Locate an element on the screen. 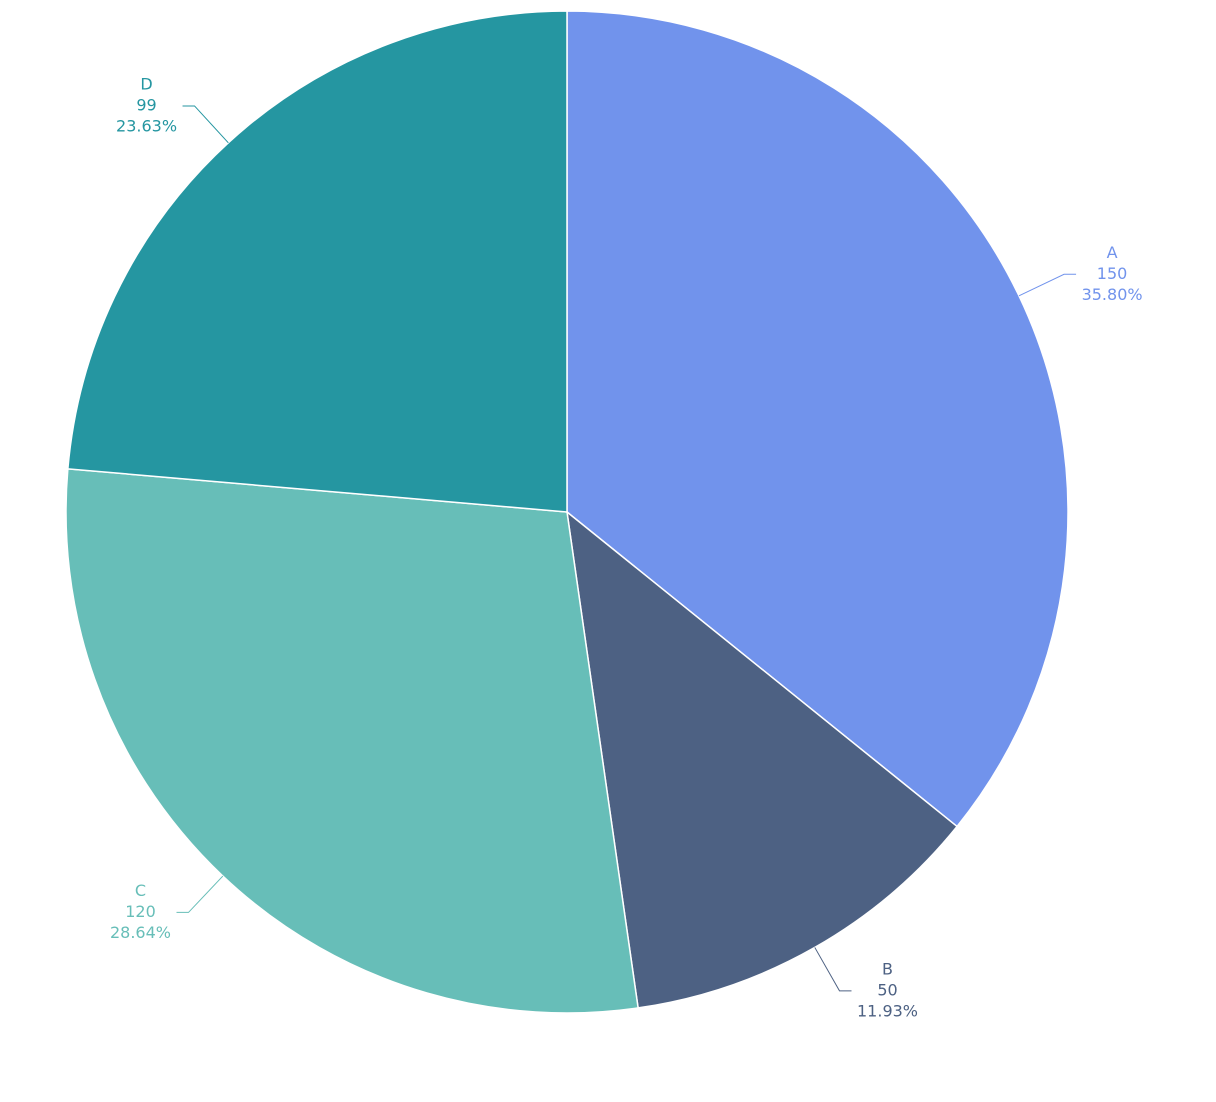 The height and width of the screenshot is (1102, 1216). slice-value: 99 is located at coordinates (146, 104).